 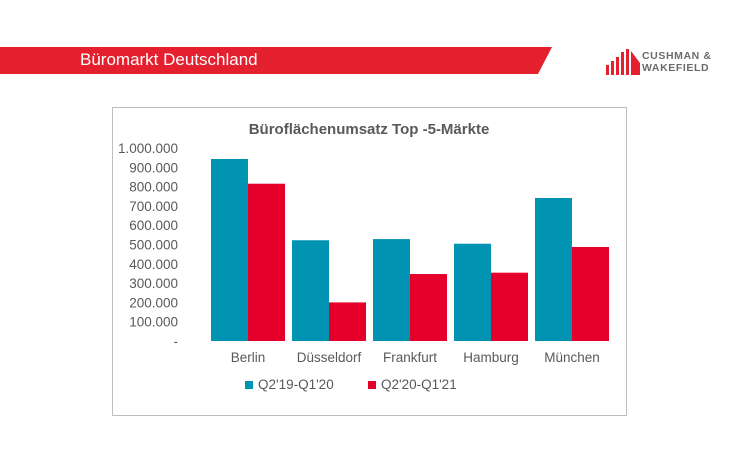 What do you see at coordinates (153, 264) in the screenshot?
I see `y-tick-label: 400.000` at bounding box center [153, 264].